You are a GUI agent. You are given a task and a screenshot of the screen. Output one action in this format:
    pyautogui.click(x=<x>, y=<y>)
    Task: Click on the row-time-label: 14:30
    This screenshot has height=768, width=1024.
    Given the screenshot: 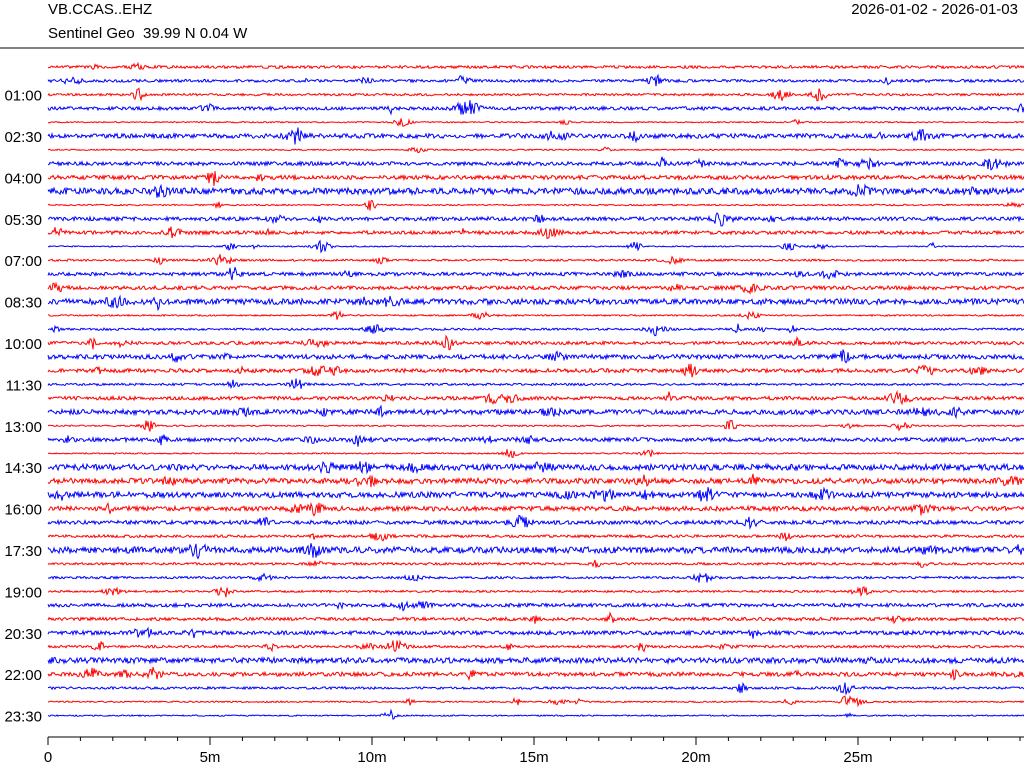 What is the action you would take?
    pyautogui.click(x=23, y=468)
    